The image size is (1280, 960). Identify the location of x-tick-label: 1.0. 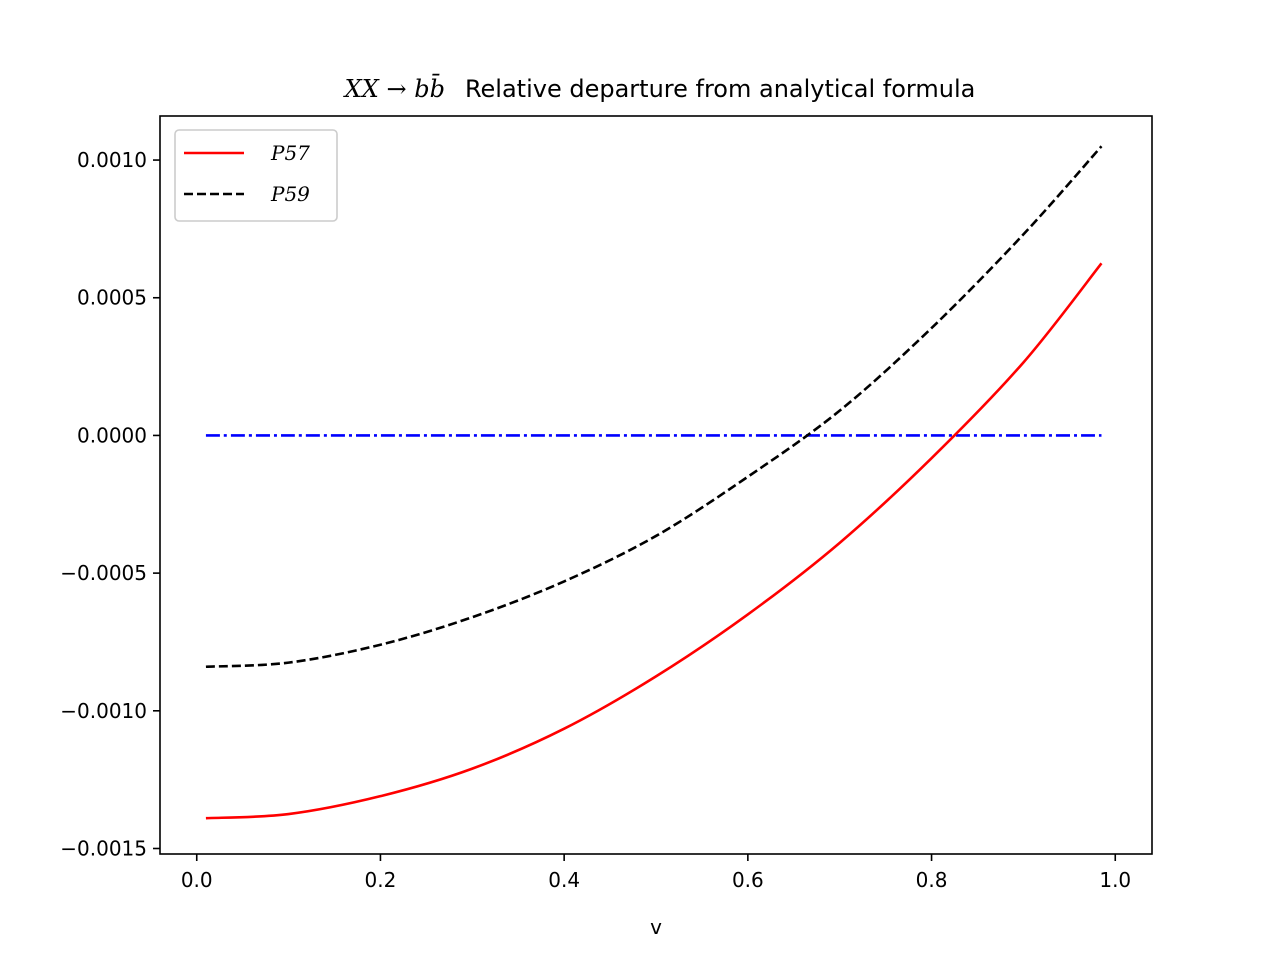
(1115, 880).